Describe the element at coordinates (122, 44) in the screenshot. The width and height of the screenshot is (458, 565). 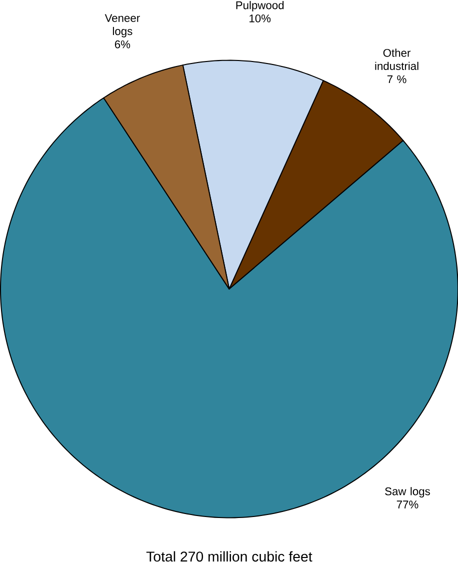
I see `data-label: 6%` at that location.